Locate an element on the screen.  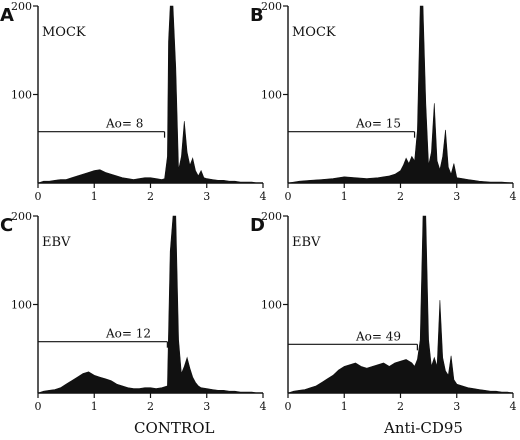
panel-letter: A is located at coordinates (7, 15).